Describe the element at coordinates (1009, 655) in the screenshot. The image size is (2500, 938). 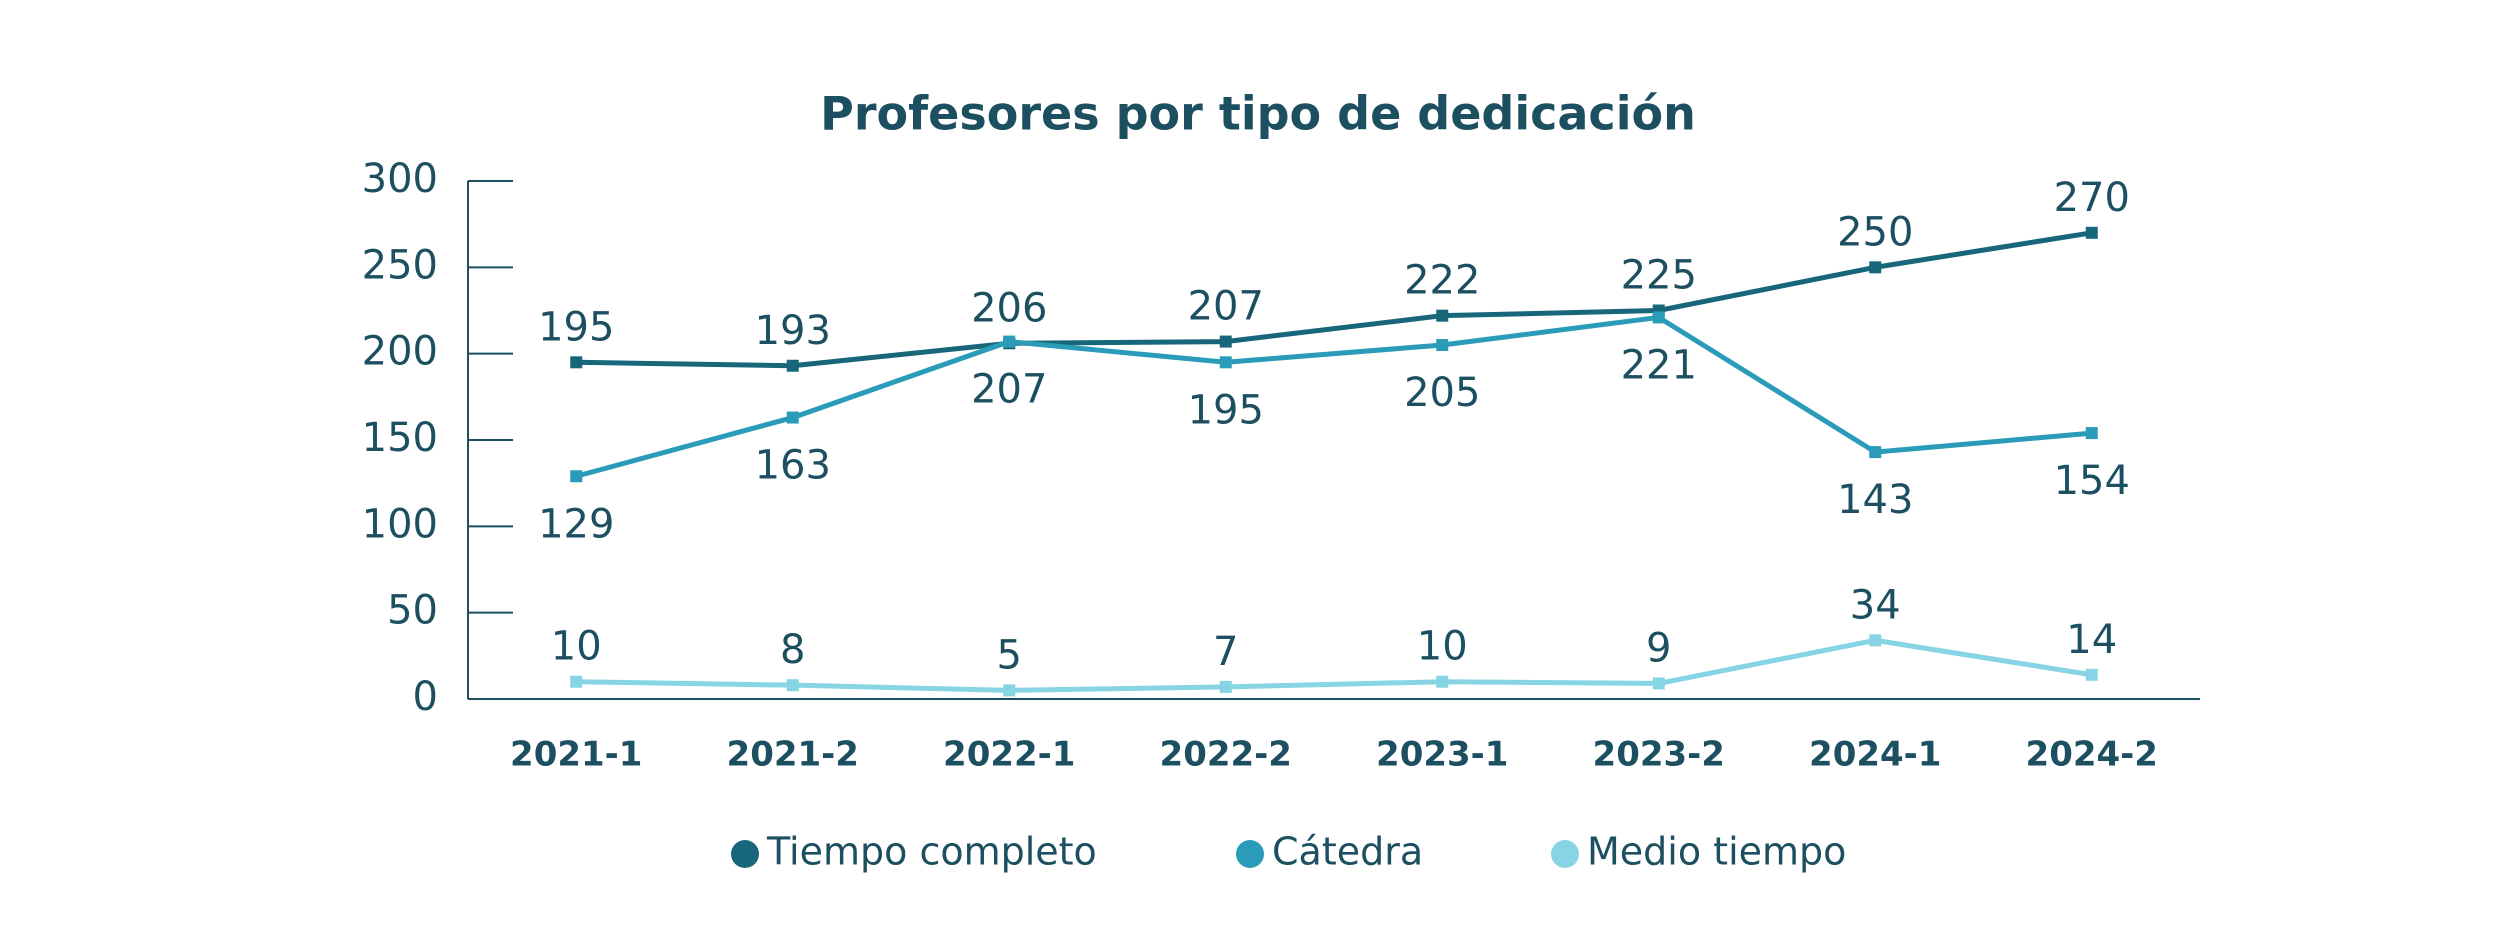
I see `data-label: 5` at that location.